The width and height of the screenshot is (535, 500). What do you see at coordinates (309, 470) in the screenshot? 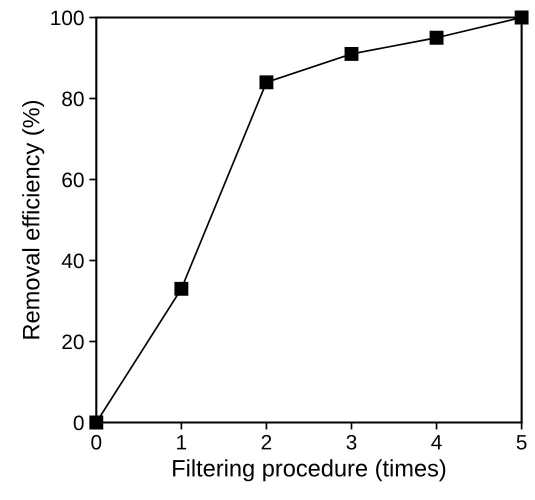
I see `x-axis-title: Filtering procedure (times)` at bounding box center [309, 470].